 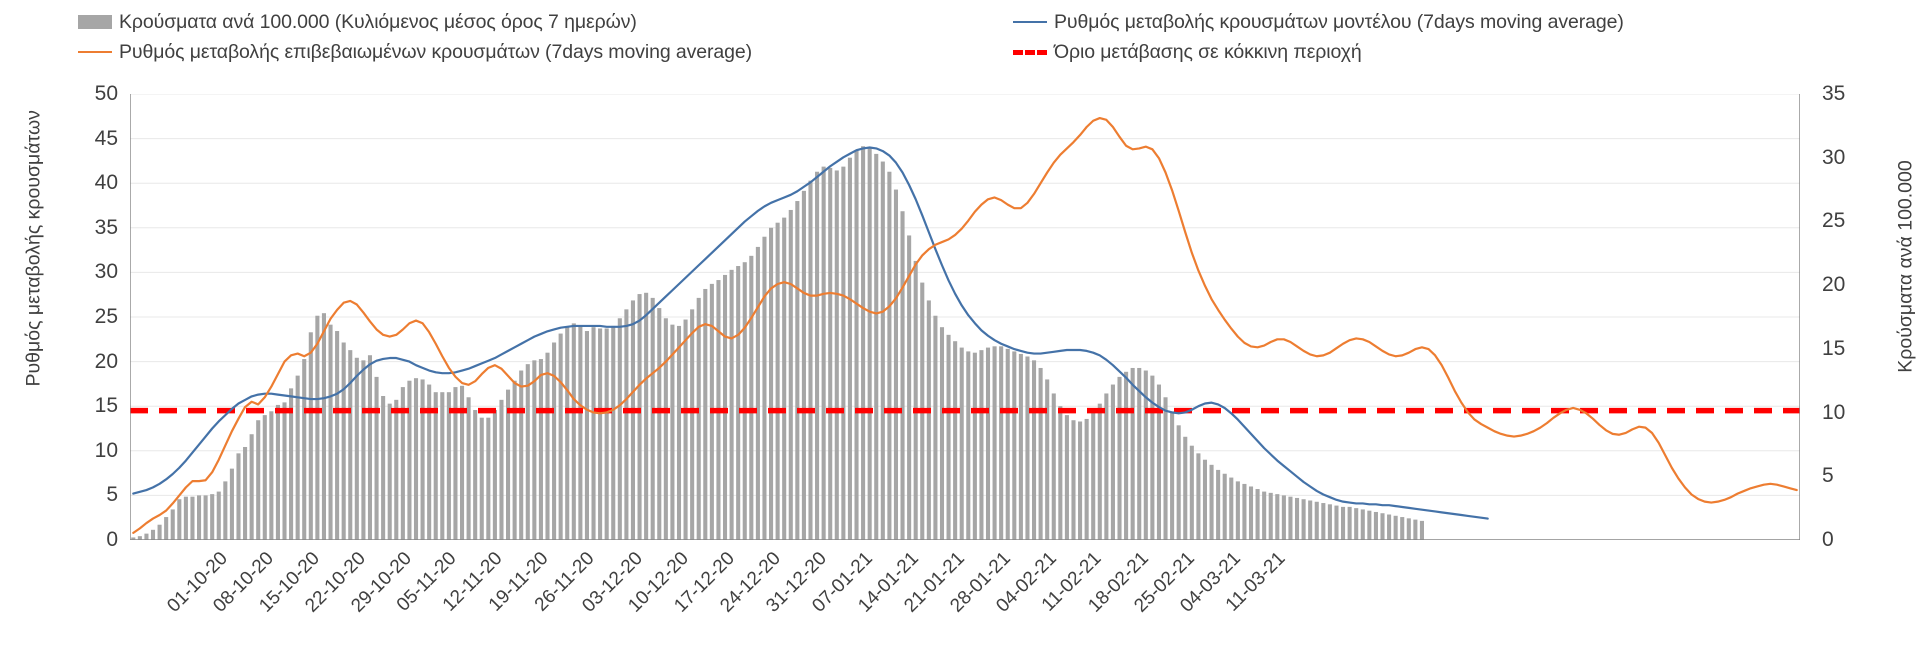 What do you see at coordinates (106, 316) in the screenshot?
I see `y-axis-left-tick-label: 25` at bounding box center [106, 316].